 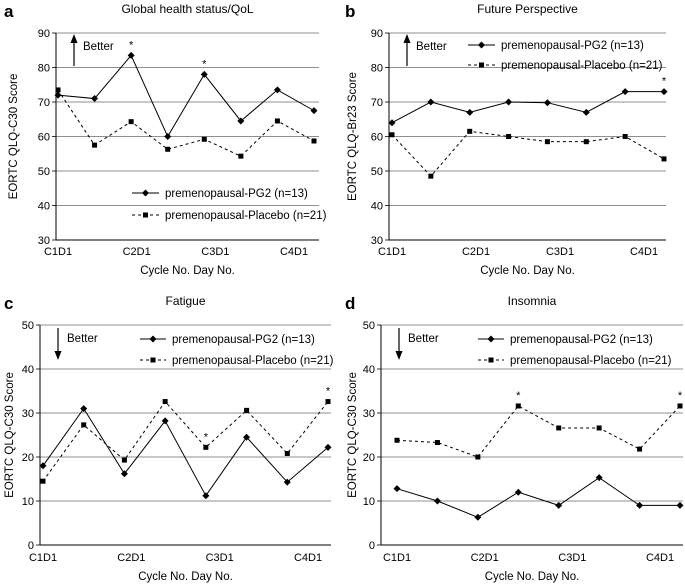 What do you see at coordinates (532, 301) in the screenshot?
I see `chart-title: Insomnia` at bounding box center [532, 301].